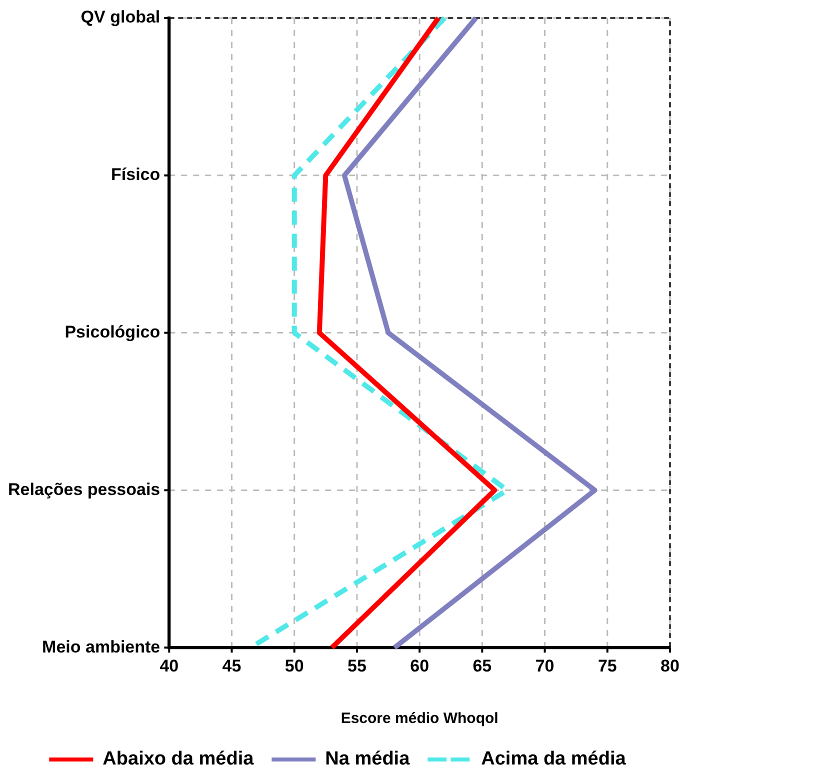 This screenshot has height=779, width=820. What do you see at coordinates (367, 759) in the screenshot?
I see `legend-label: Na média` at bounding box center [367, 759].